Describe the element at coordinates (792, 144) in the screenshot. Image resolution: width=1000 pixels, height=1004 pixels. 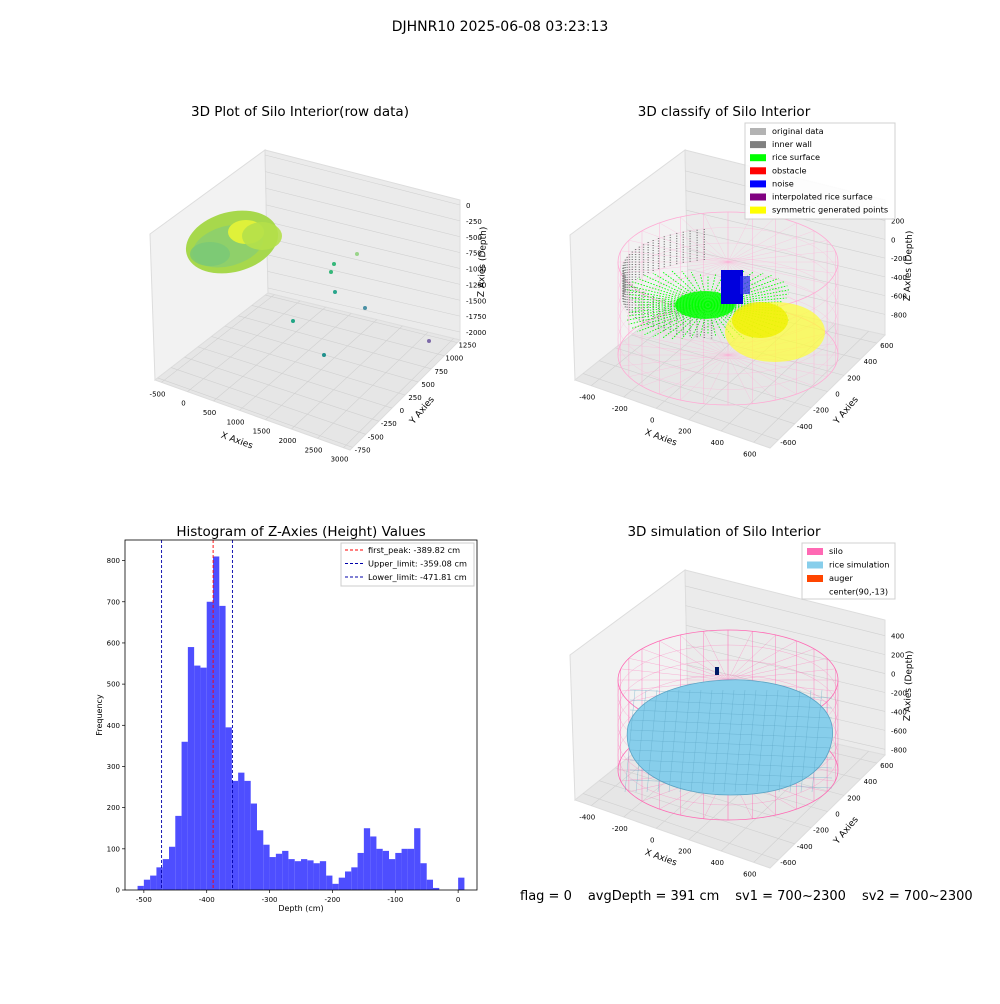
I see `legend-label: inner wall` at that location.